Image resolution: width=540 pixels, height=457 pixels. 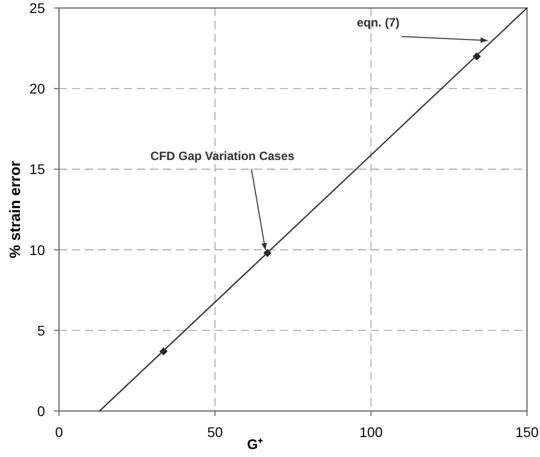 I want to click on y-tick-label: 15, so click(x=37, y=169).